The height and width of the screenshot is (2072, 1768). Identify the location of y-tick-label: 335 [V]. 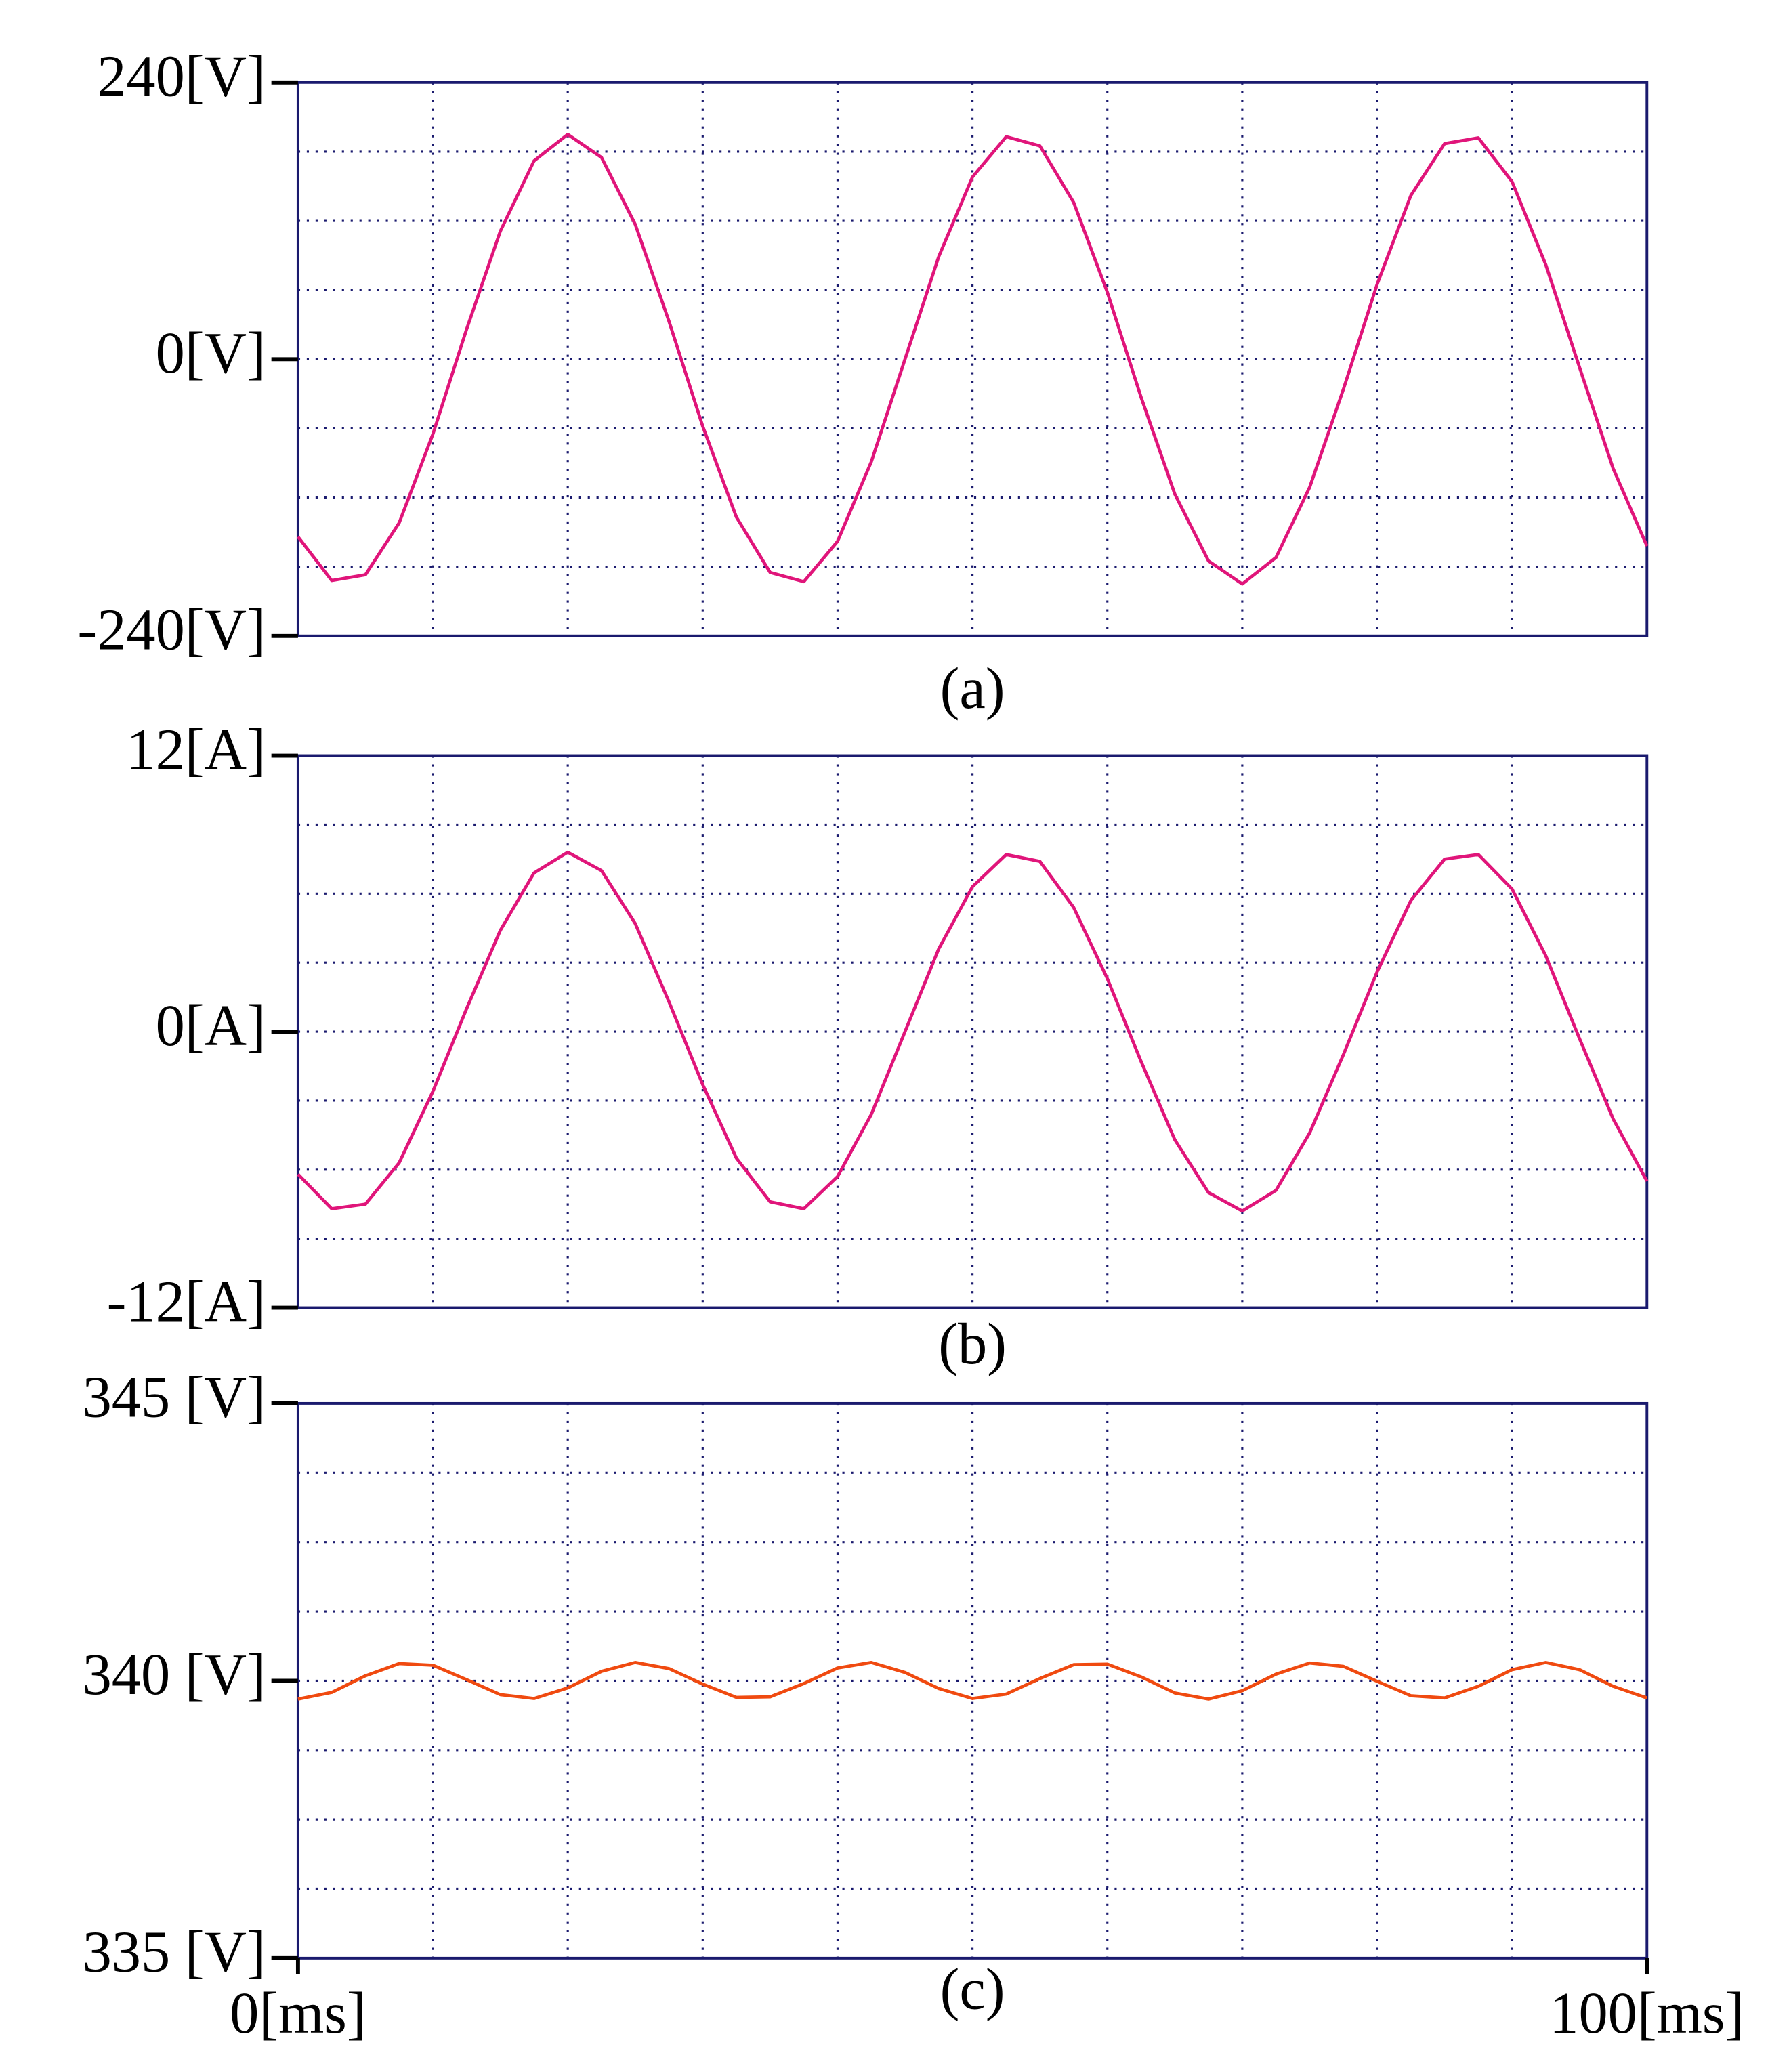
(174, 1952).